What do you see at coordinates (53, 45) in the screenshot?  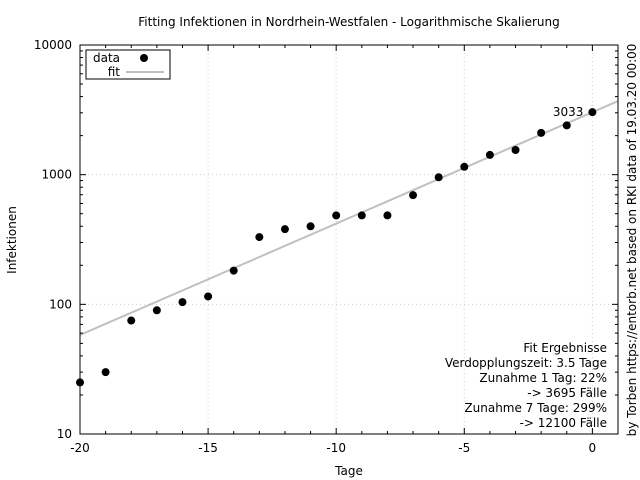 I see `y-tick-label: 10000` at bounding box center [53, 45].